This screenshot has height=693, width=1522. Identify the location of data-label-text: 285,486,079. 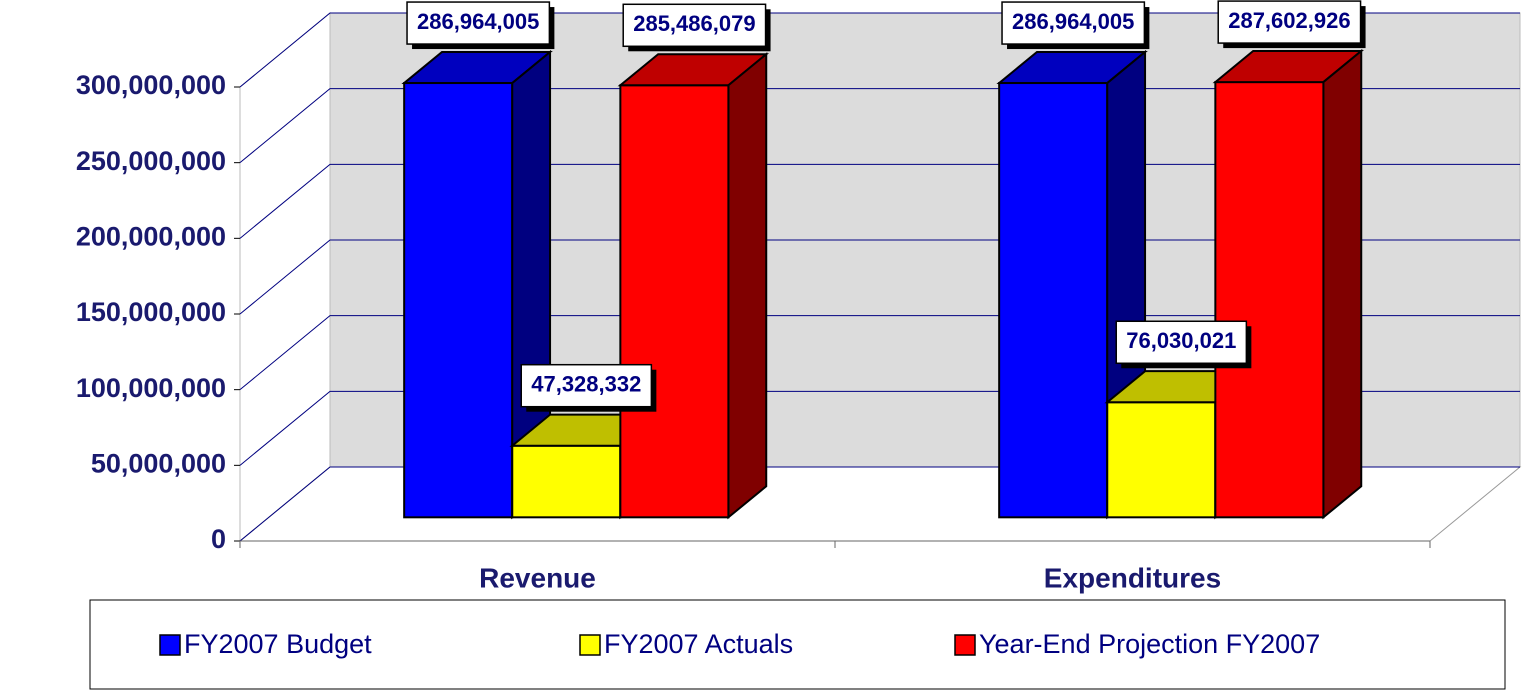
(694, 23).